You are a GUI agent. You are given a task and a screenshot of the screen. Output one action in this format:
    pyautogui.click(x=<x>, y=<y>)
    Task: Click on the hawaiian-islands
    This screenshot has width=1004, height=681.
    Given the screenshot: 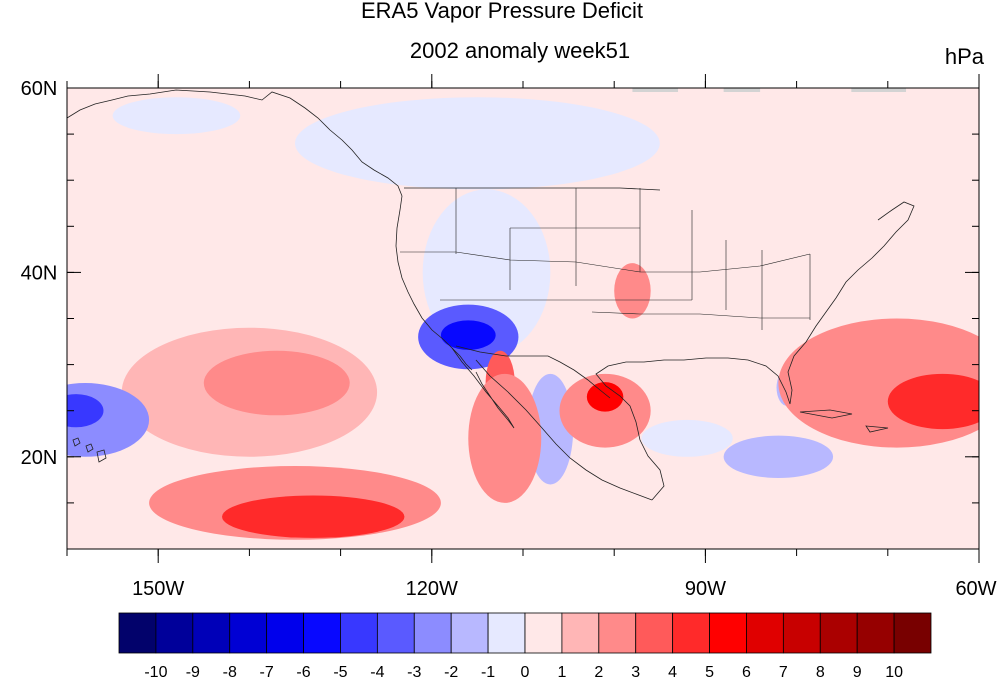 What is the action you would take?
    pyautogui.click(x=89, y=450)
    